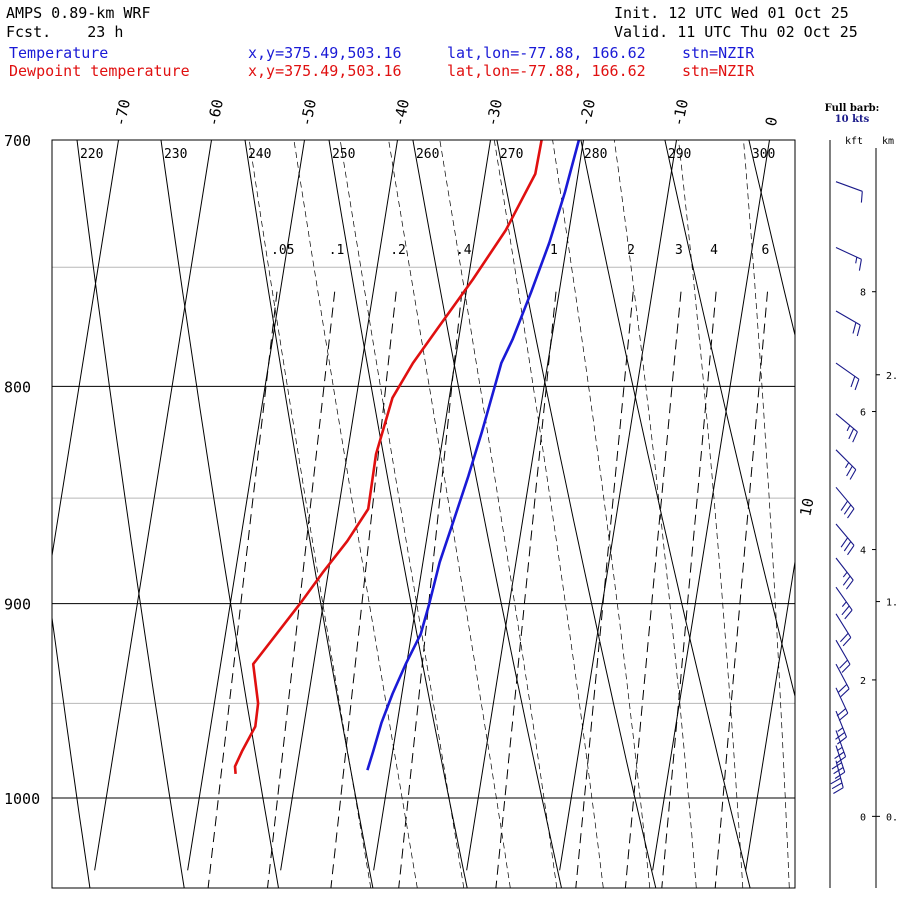 The width and height of the screenshot is (900, 900). Describe the element at coordinates (863, 293) in the screenshot. I see `kft-tick-label: 8` at that location.